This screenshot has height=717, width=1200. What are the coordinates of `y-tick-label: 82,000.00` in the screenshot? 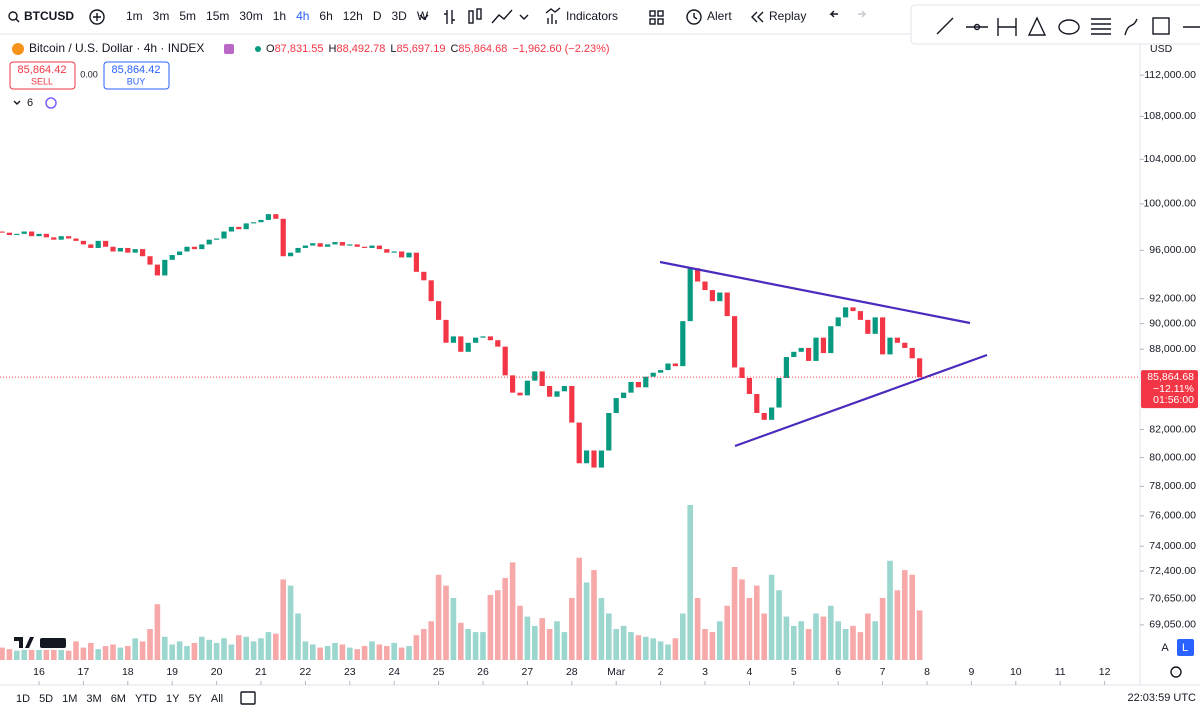 It's located at (1172, 429).